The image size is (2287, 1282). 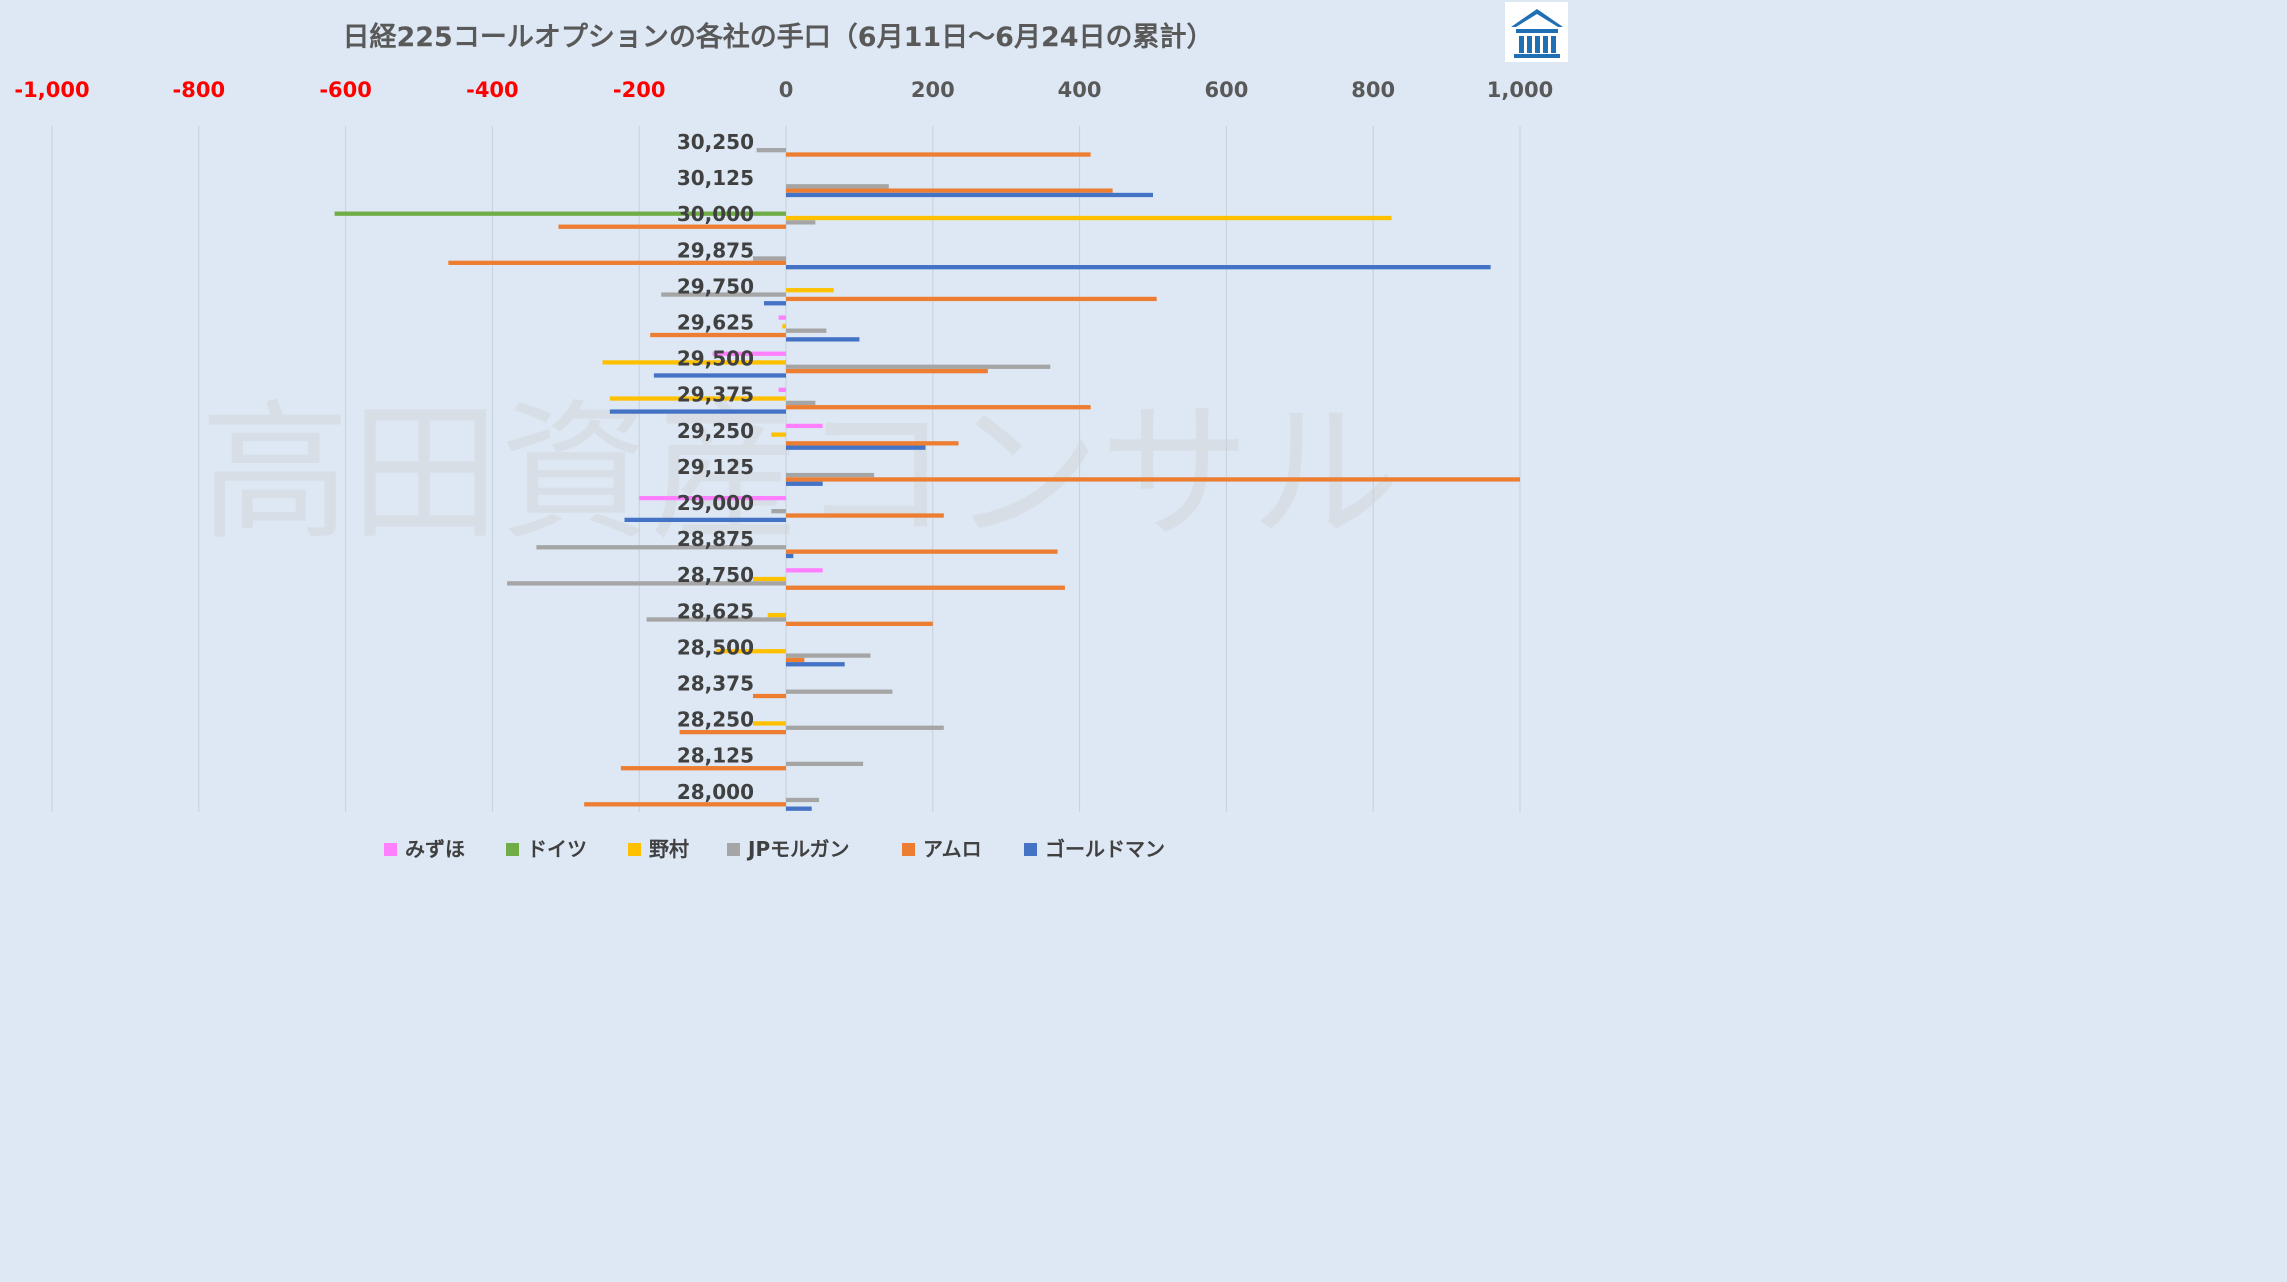 What do you see at coordinates (715, 792) in the screenshot?
I see `category-label: 28,000` at bounding box center [715, 792].